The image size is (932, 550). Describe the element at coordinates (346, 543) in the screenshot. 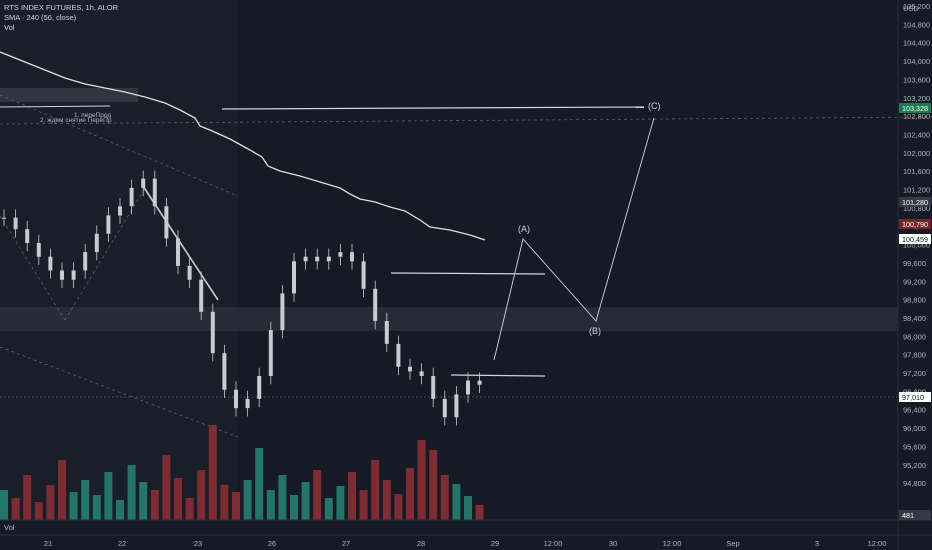

I see `x-tick-label: 27` at that location.